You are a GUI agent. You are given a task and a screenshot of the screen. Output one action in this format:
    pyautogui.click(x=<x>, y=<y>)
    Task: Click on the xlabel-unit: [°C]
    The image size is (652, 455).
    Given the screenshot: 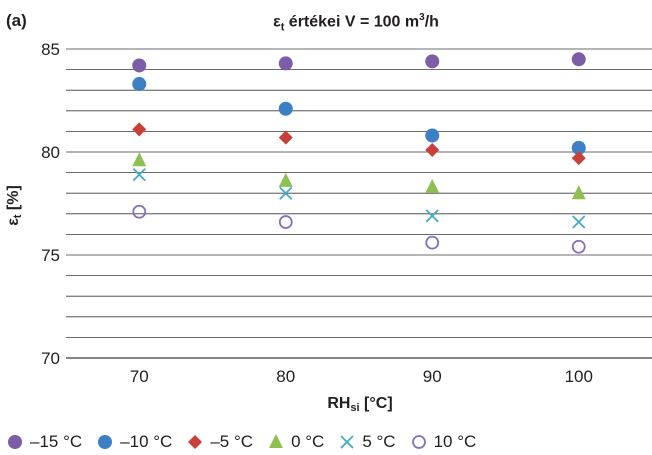 What is the action you would take?
    pyautogui.click(x=376, y=403)
    